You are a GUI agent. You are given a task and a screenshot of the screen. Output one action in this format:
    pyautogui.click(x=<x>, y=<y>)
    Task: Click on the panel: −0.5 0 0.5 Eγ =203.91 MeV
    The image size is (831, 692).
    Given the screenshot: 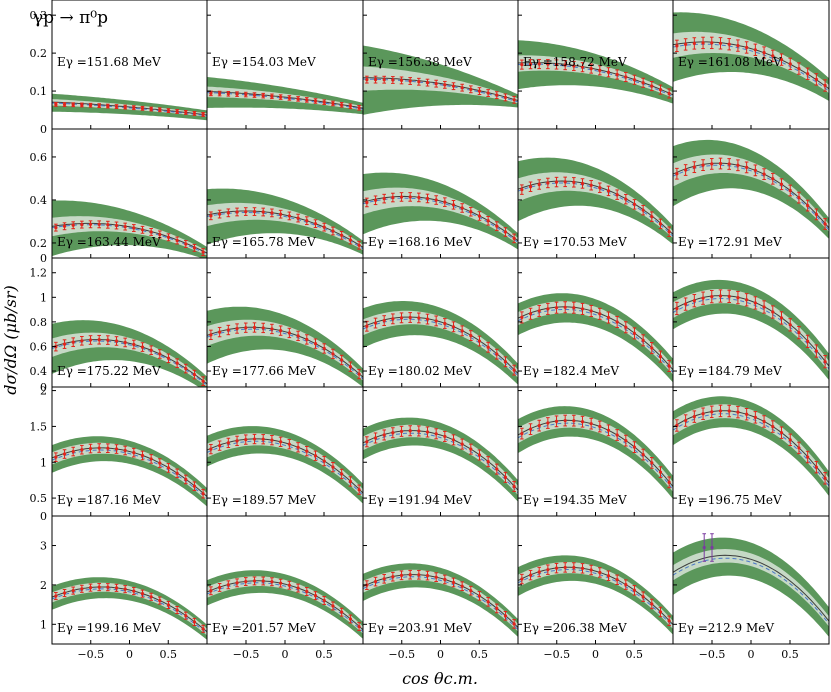 What is the action you would take?
    pyautogui.click(x=440, y=588)
    